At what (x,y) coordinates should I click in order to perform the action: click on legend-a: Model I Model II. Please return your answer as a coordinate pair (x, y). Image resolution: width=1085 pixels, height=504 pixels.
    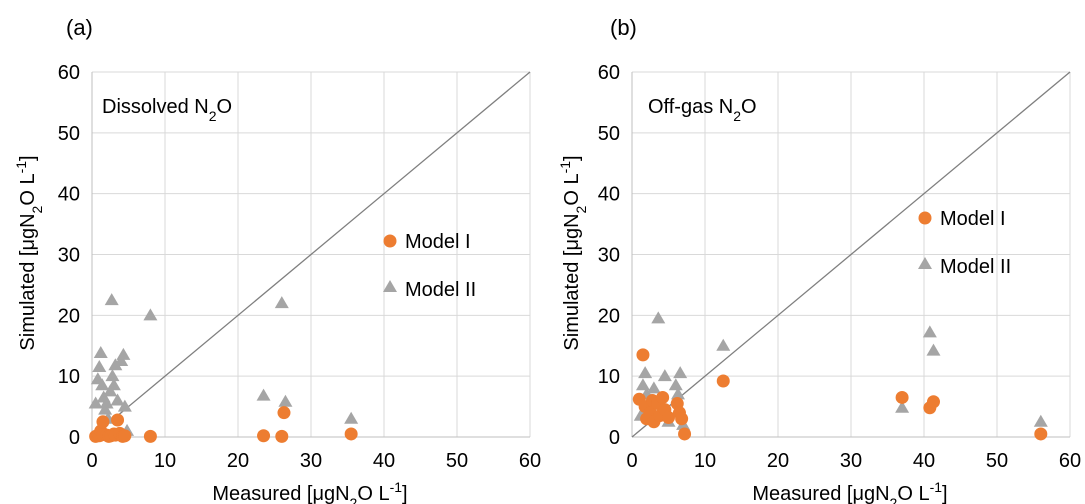
    Looking at the image, I should click on (429, 266).